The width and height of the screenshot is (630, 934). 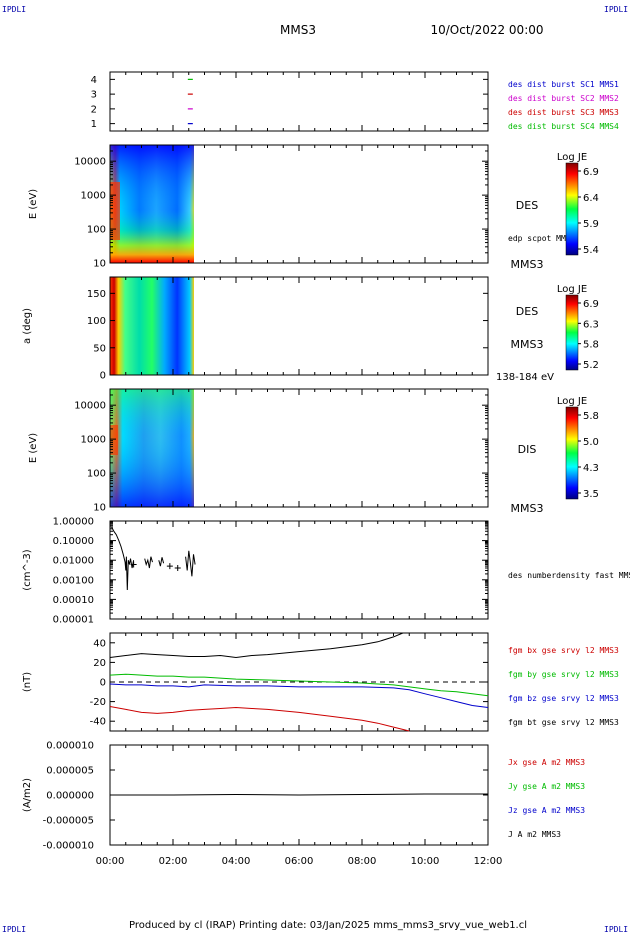 What do you see at coordinates (70, 746) in the screenshot?
I see `y-tick-label: 0.000010` at bounding box center [70, 746].